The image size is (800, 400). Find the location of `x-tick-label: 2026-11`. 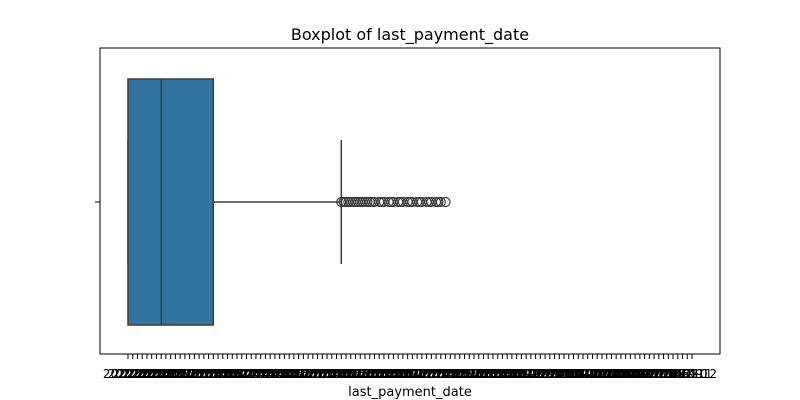

x-tick-label: 2026-11 is located at coordinates (403, 374).